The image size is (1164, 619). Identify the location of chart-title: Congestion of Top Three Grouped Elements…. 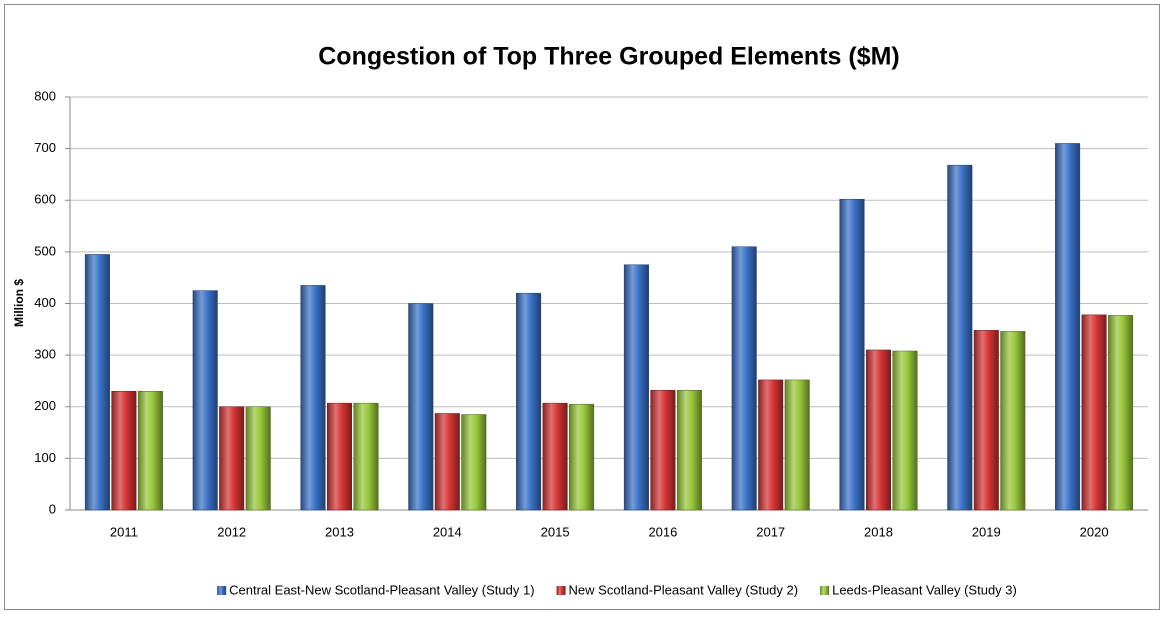
(609, 57).